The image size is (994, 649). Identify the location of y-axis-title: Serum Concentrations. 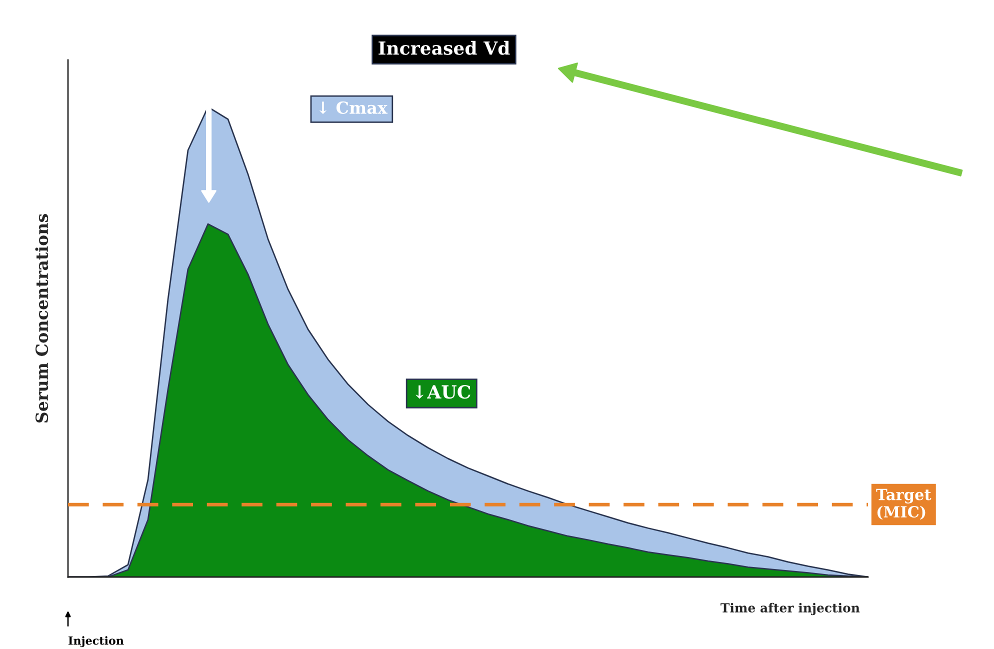
(41, 318).